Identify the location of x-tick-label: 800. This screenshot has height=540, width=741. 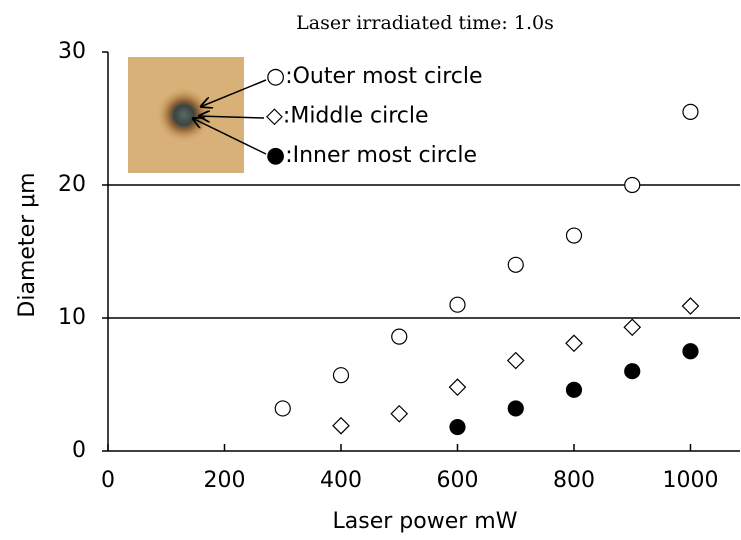
(574, 480).